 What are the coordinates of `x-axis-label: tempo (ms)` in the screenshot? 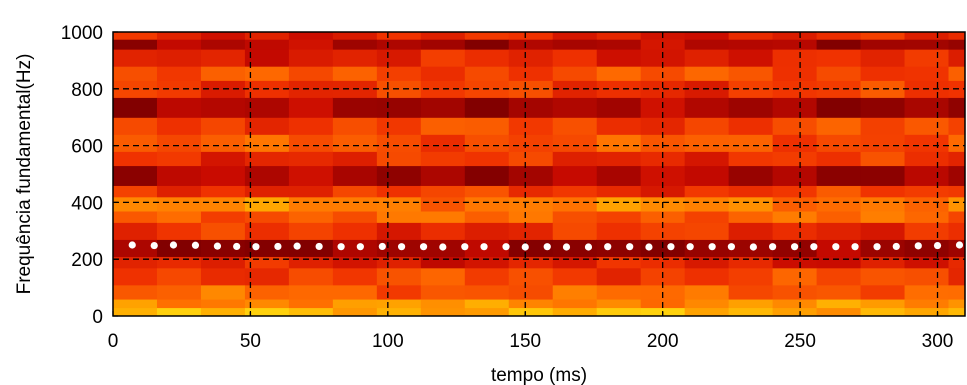 It's located at (539, 375).